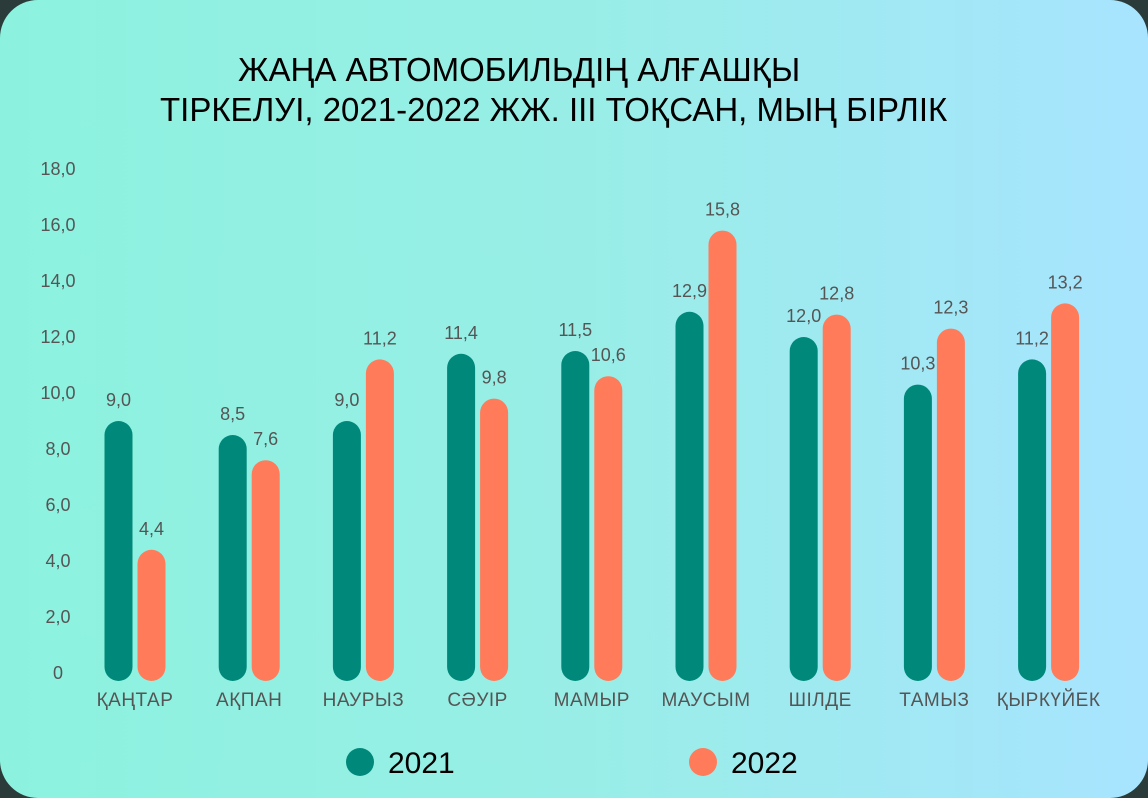  Describe the element at coordinates (722, 210) in the screenshot. I see `data-label: 15,8` at that location.